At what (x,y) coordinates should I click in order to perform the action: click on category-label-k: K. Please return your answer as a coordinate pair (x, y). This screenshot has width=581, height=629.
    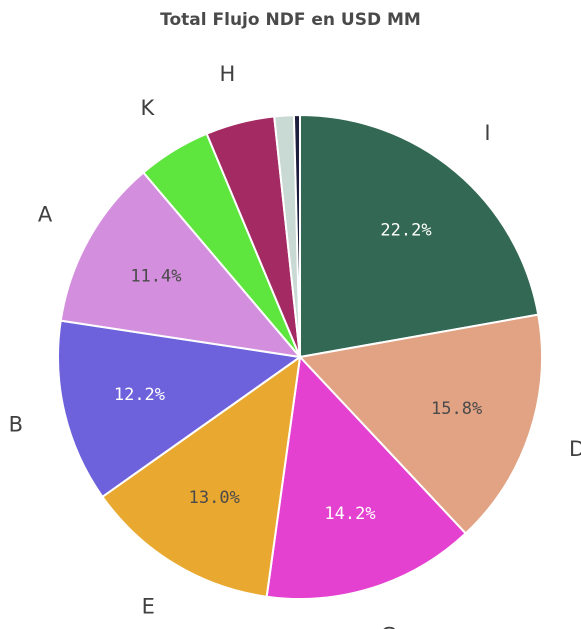
    Looking at the image, I should click on (148, 108).